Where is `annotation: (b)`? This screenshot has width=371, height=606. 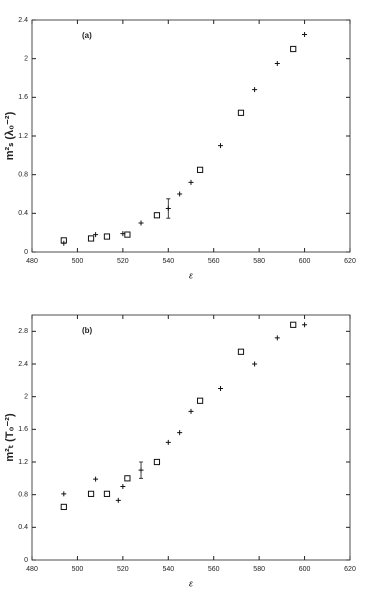
annotation: (b) is located at coordinates (87, 330).